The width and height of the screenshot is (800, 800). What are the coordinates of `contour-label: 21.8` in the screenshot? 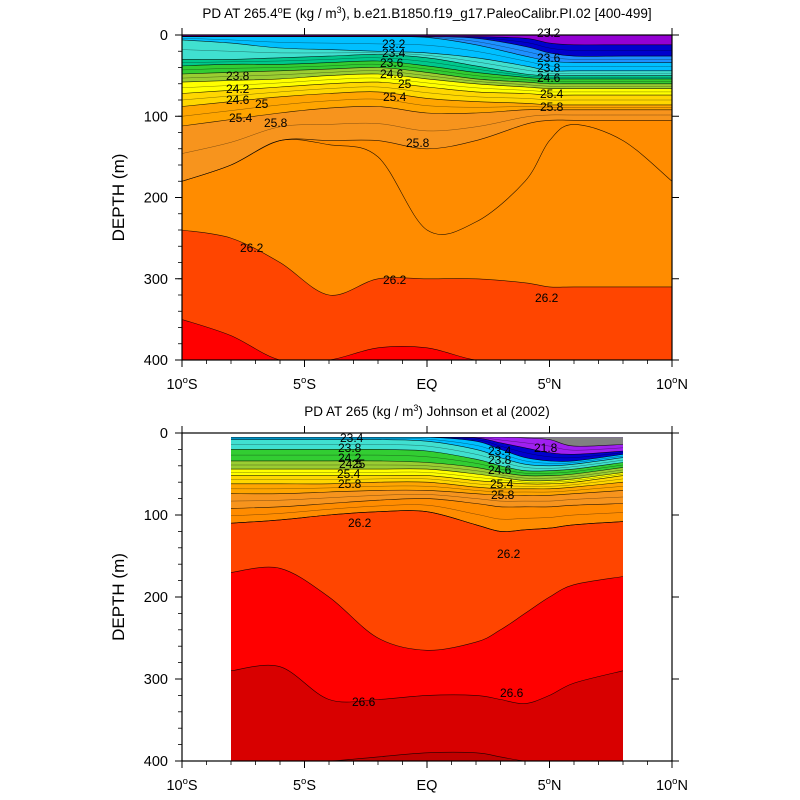 It's located at (546, 448).